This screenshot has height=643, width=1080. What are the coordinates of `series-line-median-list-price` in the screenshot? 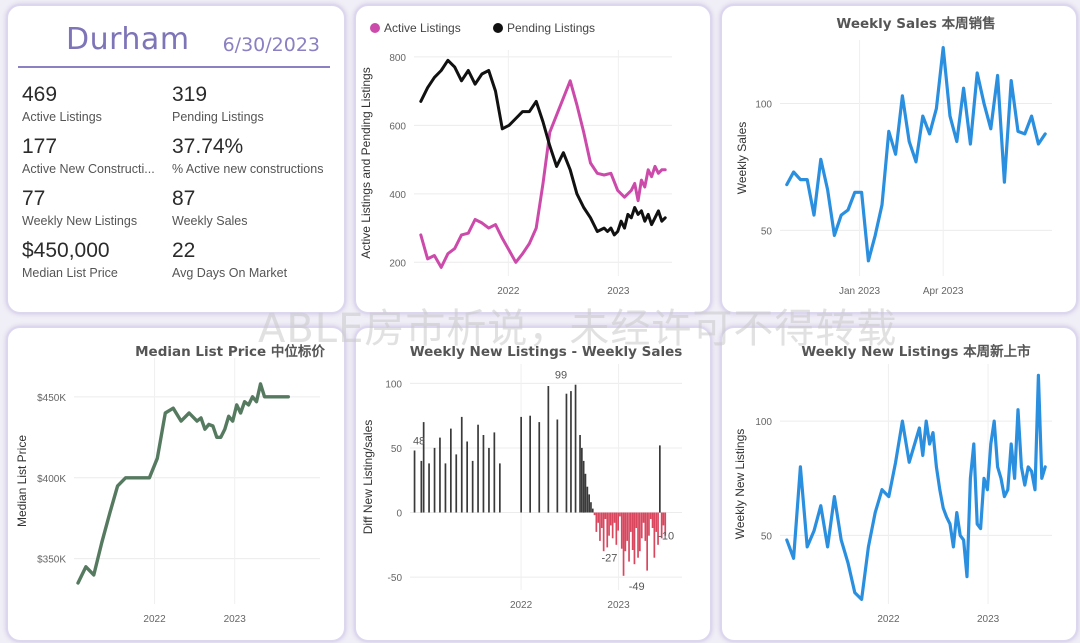 It's located at (183, 483).